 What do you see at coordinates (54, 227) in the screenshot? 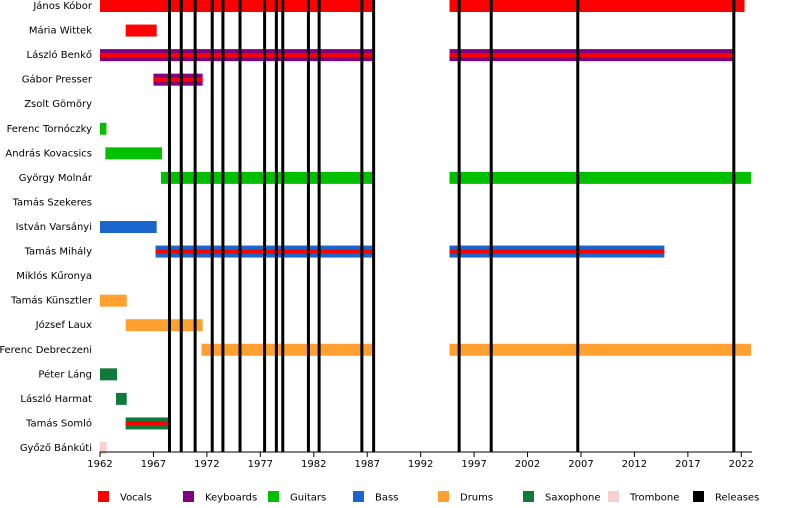
I see `member-label: István Varsányi` at bounding box center [54, 227].